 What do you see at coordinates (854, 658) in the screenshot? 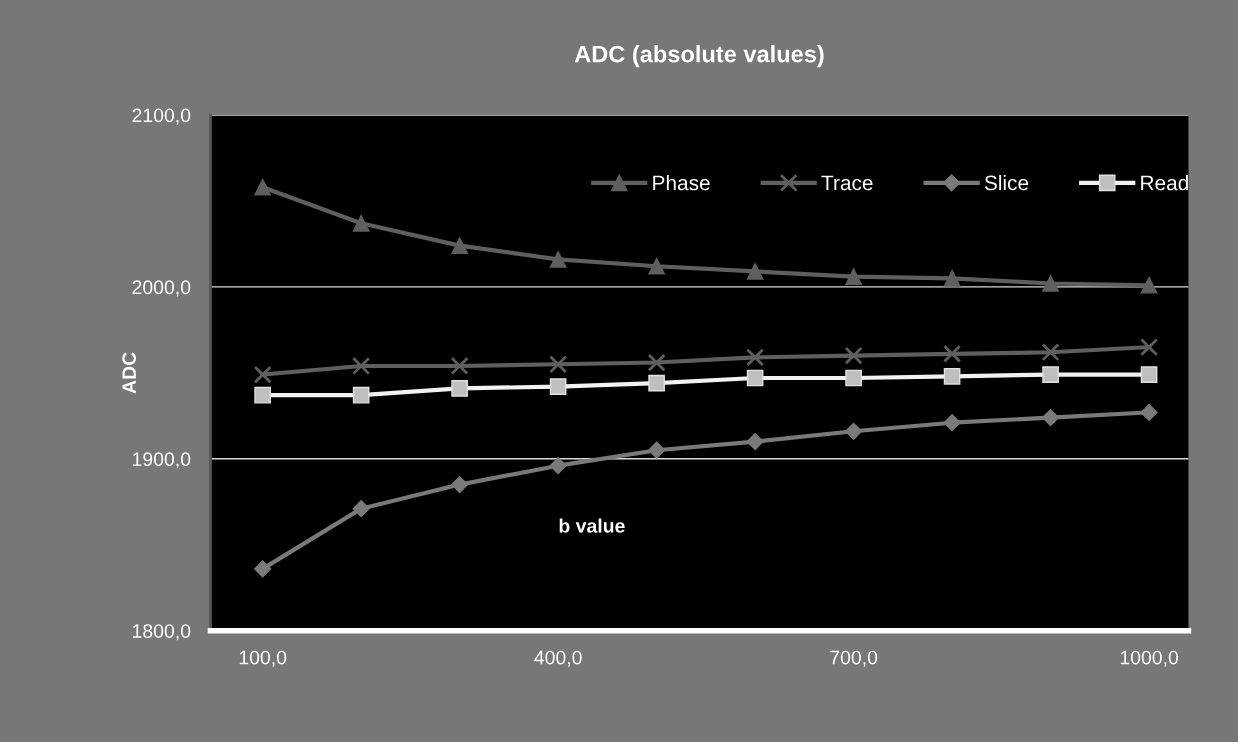
I see `x-tick-label: 700,0` at bounding box center [854, 658].